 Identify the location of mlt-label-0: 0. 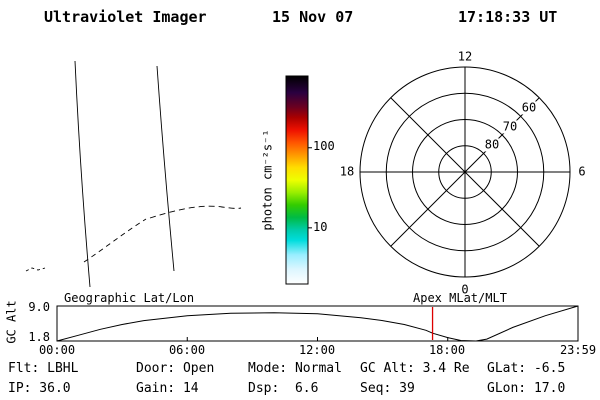
(465, 289).